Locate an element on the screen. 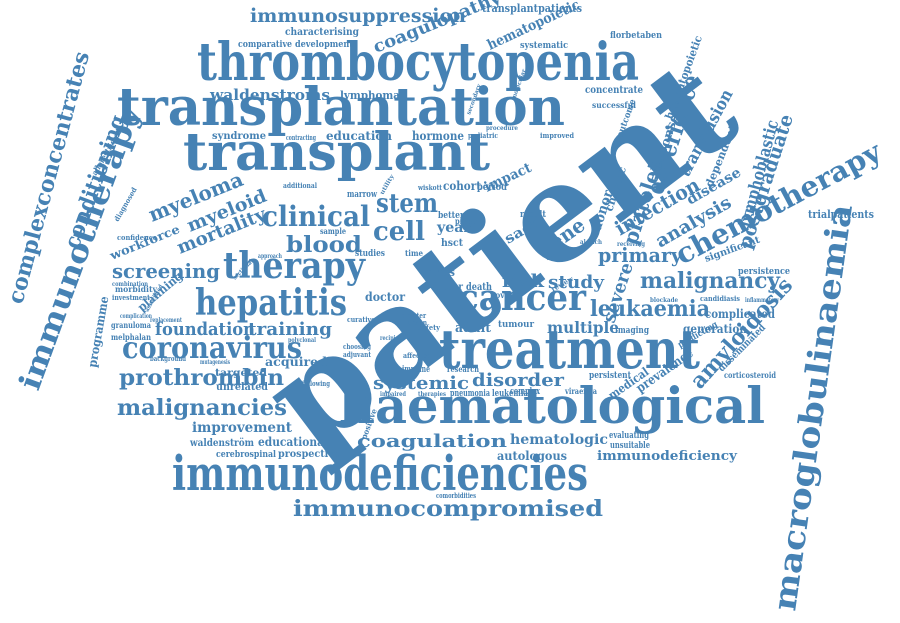 This screenshot has width=900, height=623. word-safety: safety is located at coordinates (429, 327).